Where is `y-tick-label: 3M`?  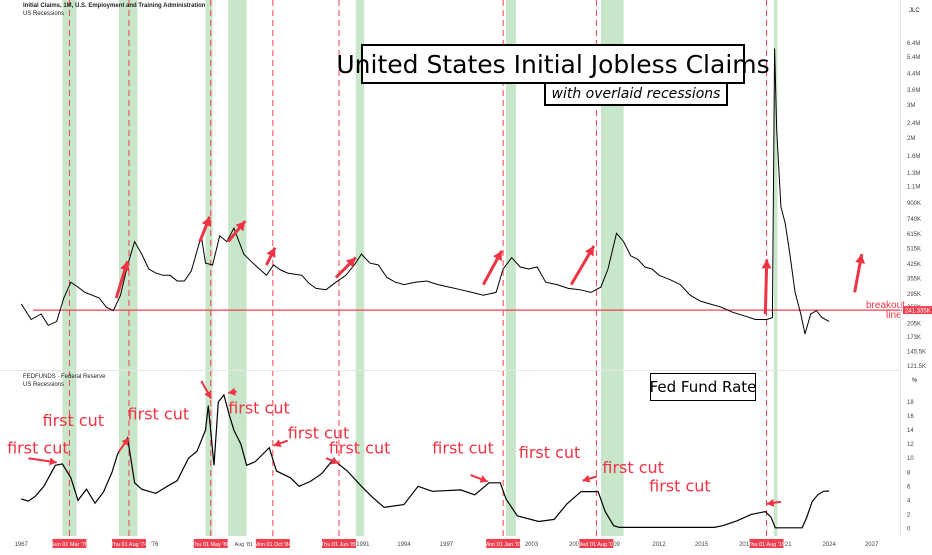
y-tick-label: 3M is located at coordinates (911, 106).